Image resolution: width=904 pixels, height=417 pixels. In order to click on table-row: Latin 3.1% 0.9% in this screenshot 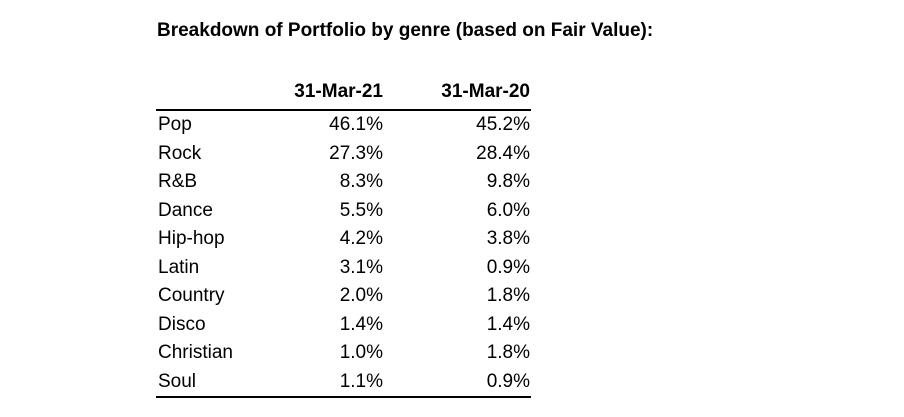, I will do `click(343, 268)`.